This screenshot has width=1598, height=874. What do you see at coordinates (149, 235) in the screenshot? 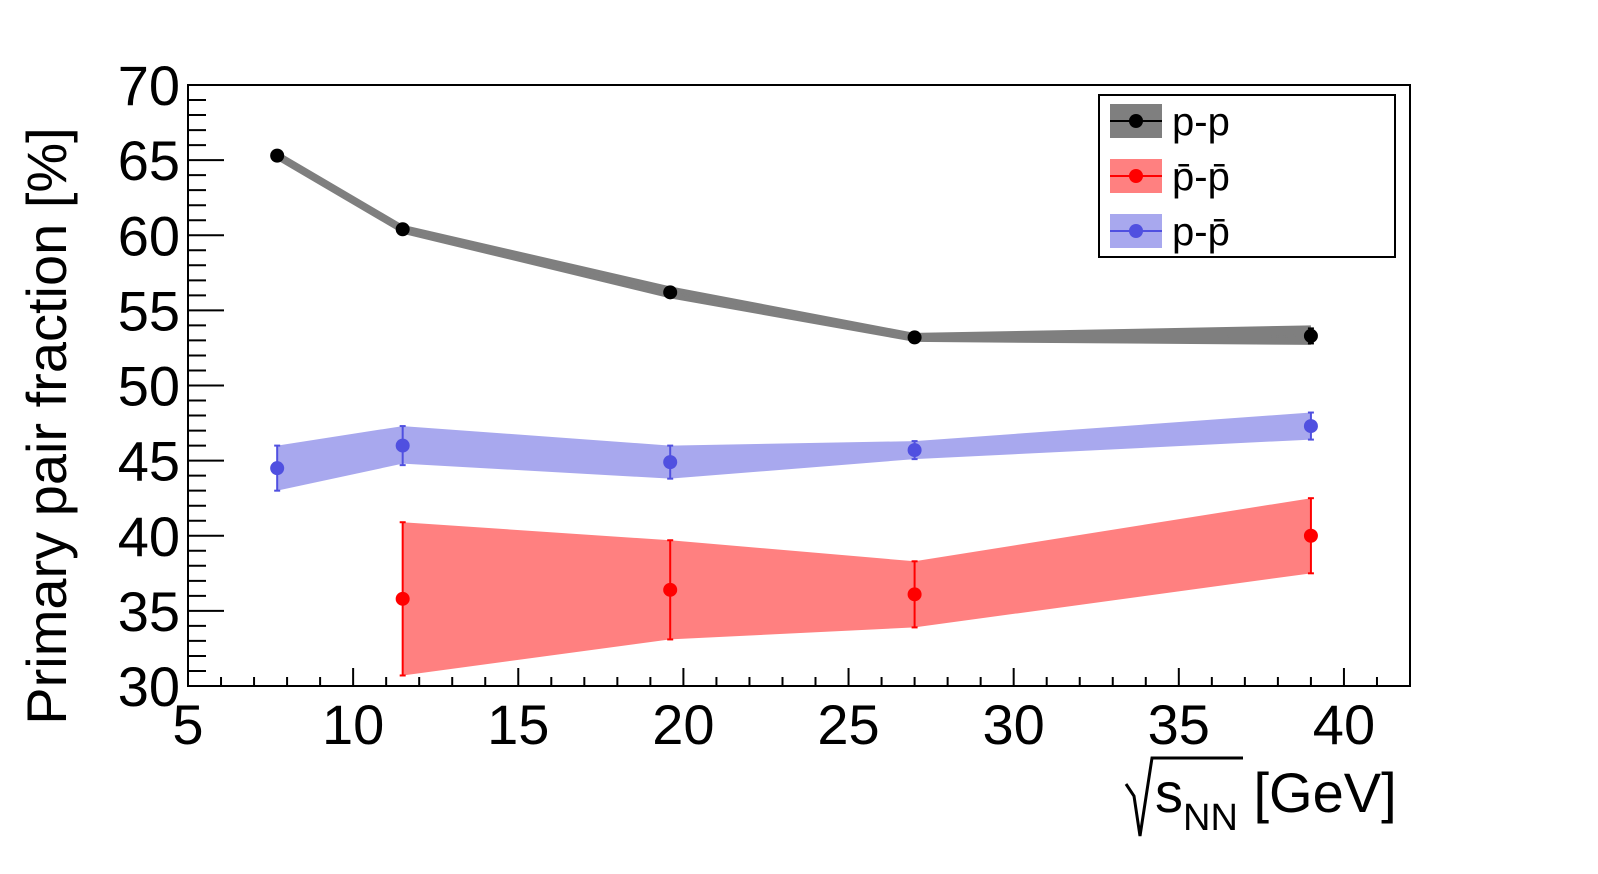
I see `y-tick-label: 60` at bounding box center [149, 235].